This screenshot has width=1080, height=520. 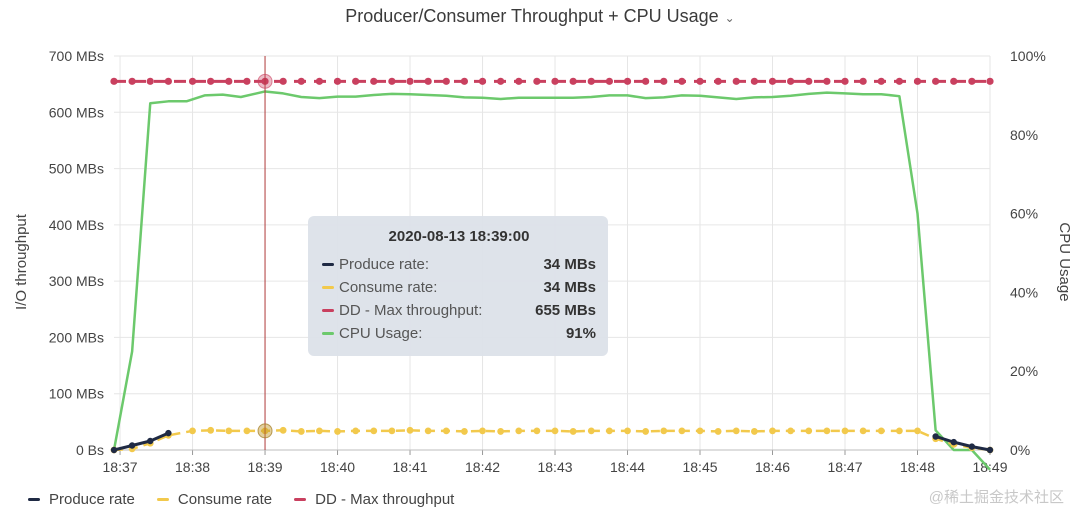 What do you see at coordinates (76, 281) in the screenshot?
I see `y-left-tick-label: 300 MBs` at bounding box center [76, 281].